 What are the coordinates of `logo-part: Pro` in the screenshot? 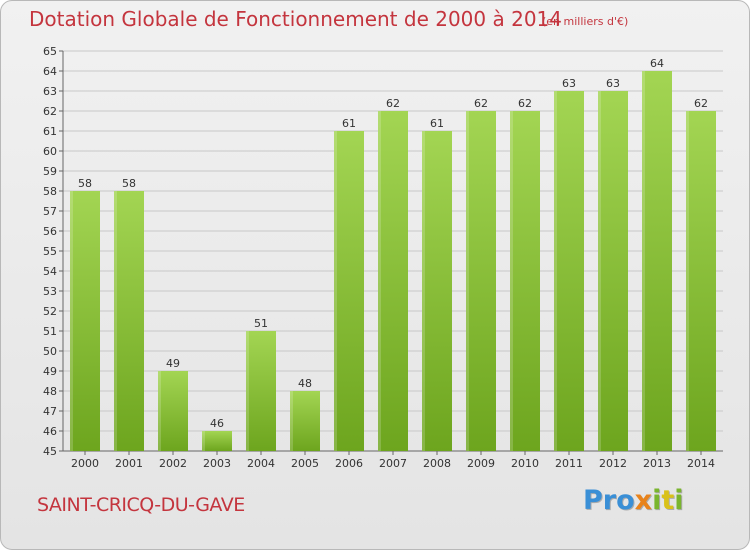 It's located at (609, 500).